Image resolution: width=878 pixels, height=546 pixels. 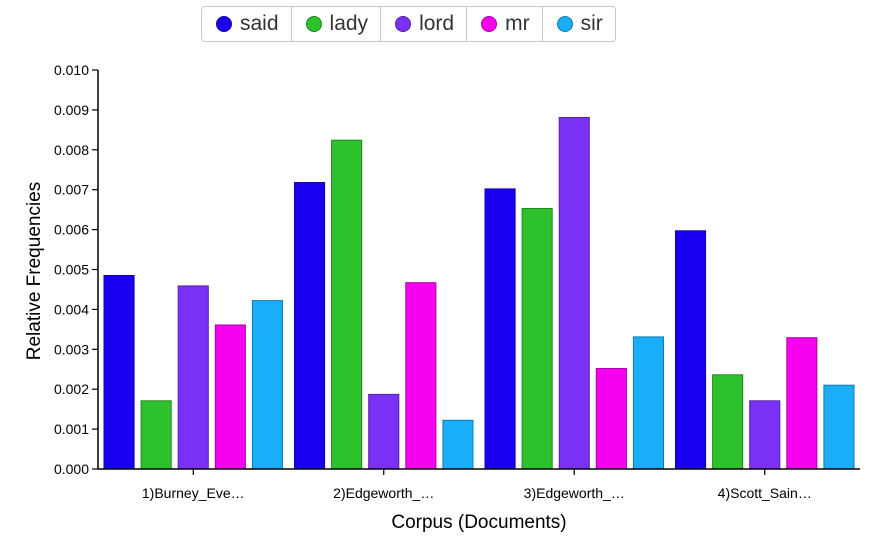 What do you see at coordinates (579, 24) in the screenshot?
I see `legend-item-sir: sir` at bounding box center [579, 24].